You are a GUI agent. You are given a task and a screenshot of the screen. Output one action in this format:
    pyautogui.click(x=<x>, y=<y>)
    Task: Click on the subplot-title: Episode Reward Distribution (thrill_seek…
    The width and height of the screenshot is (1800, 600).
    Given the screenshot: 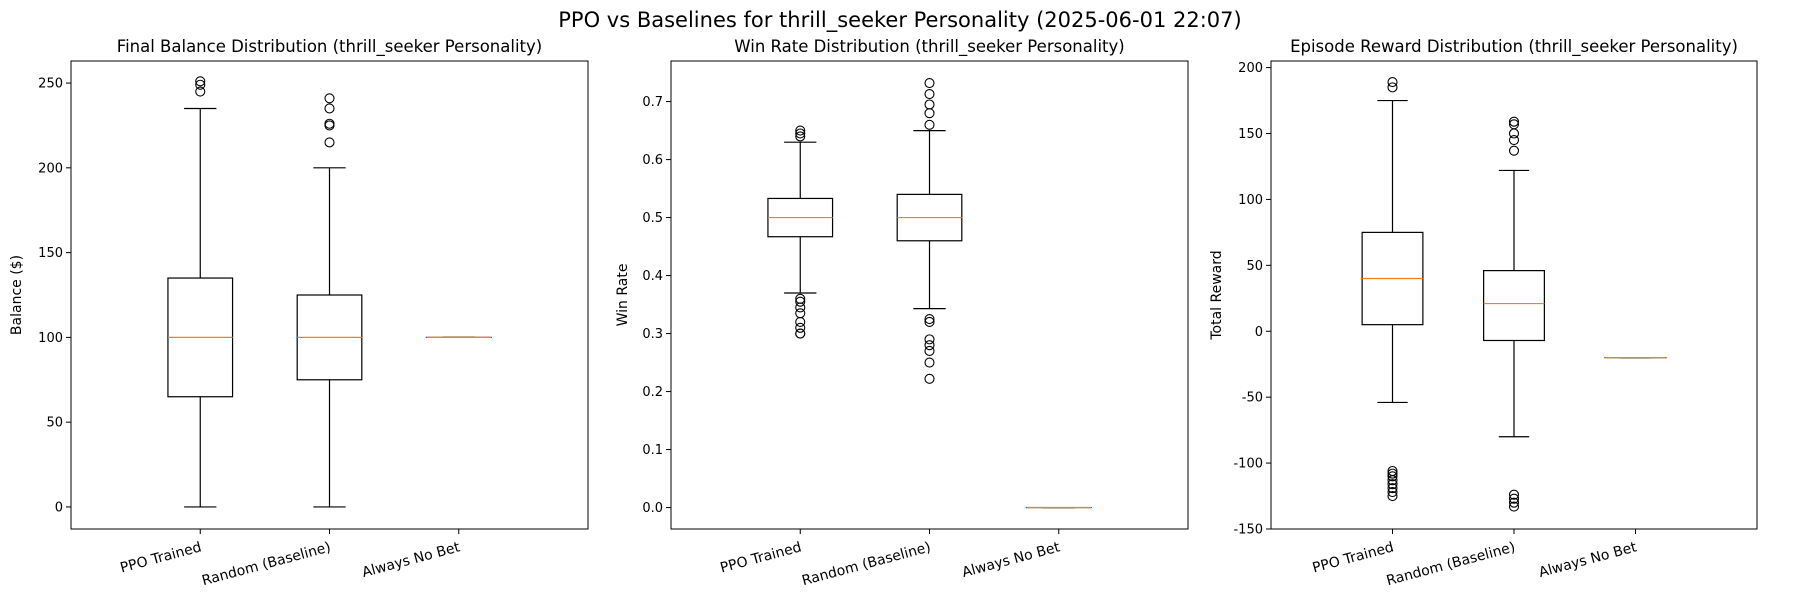 What is the action you would take?
    pyautogui.click(x=1514, y=47)
    